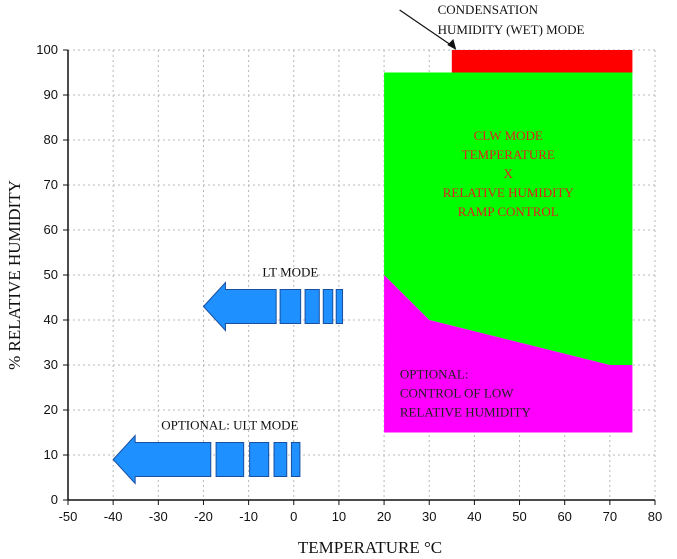  Describe the element at coordinates (51, 229) in the screenshot. I see `y-tick-label: 60` at that location.